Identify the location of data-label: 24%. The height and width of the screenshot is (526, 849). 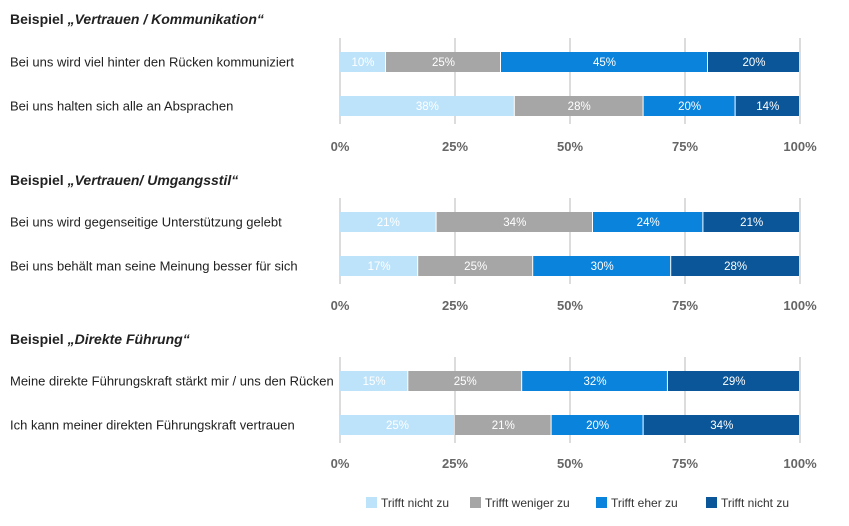
(648, 223).